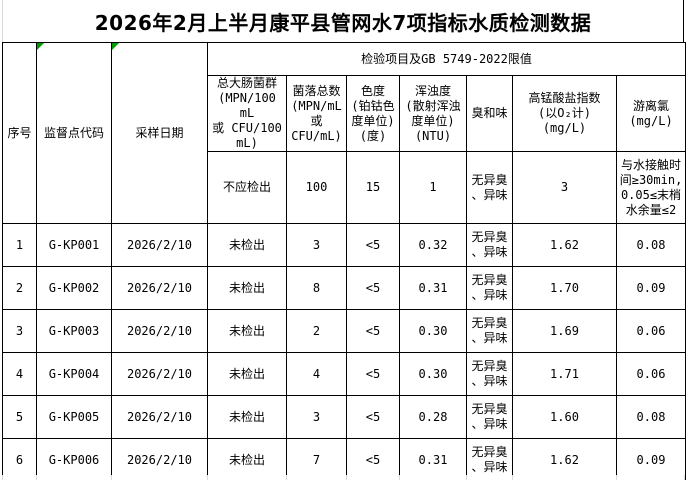 Image resolution: width=686 pixels, height=480 pixels. Describe the element at coordinates (433, 245) in the screenshot. I see `cell-turbidity: 0.32` at that location.